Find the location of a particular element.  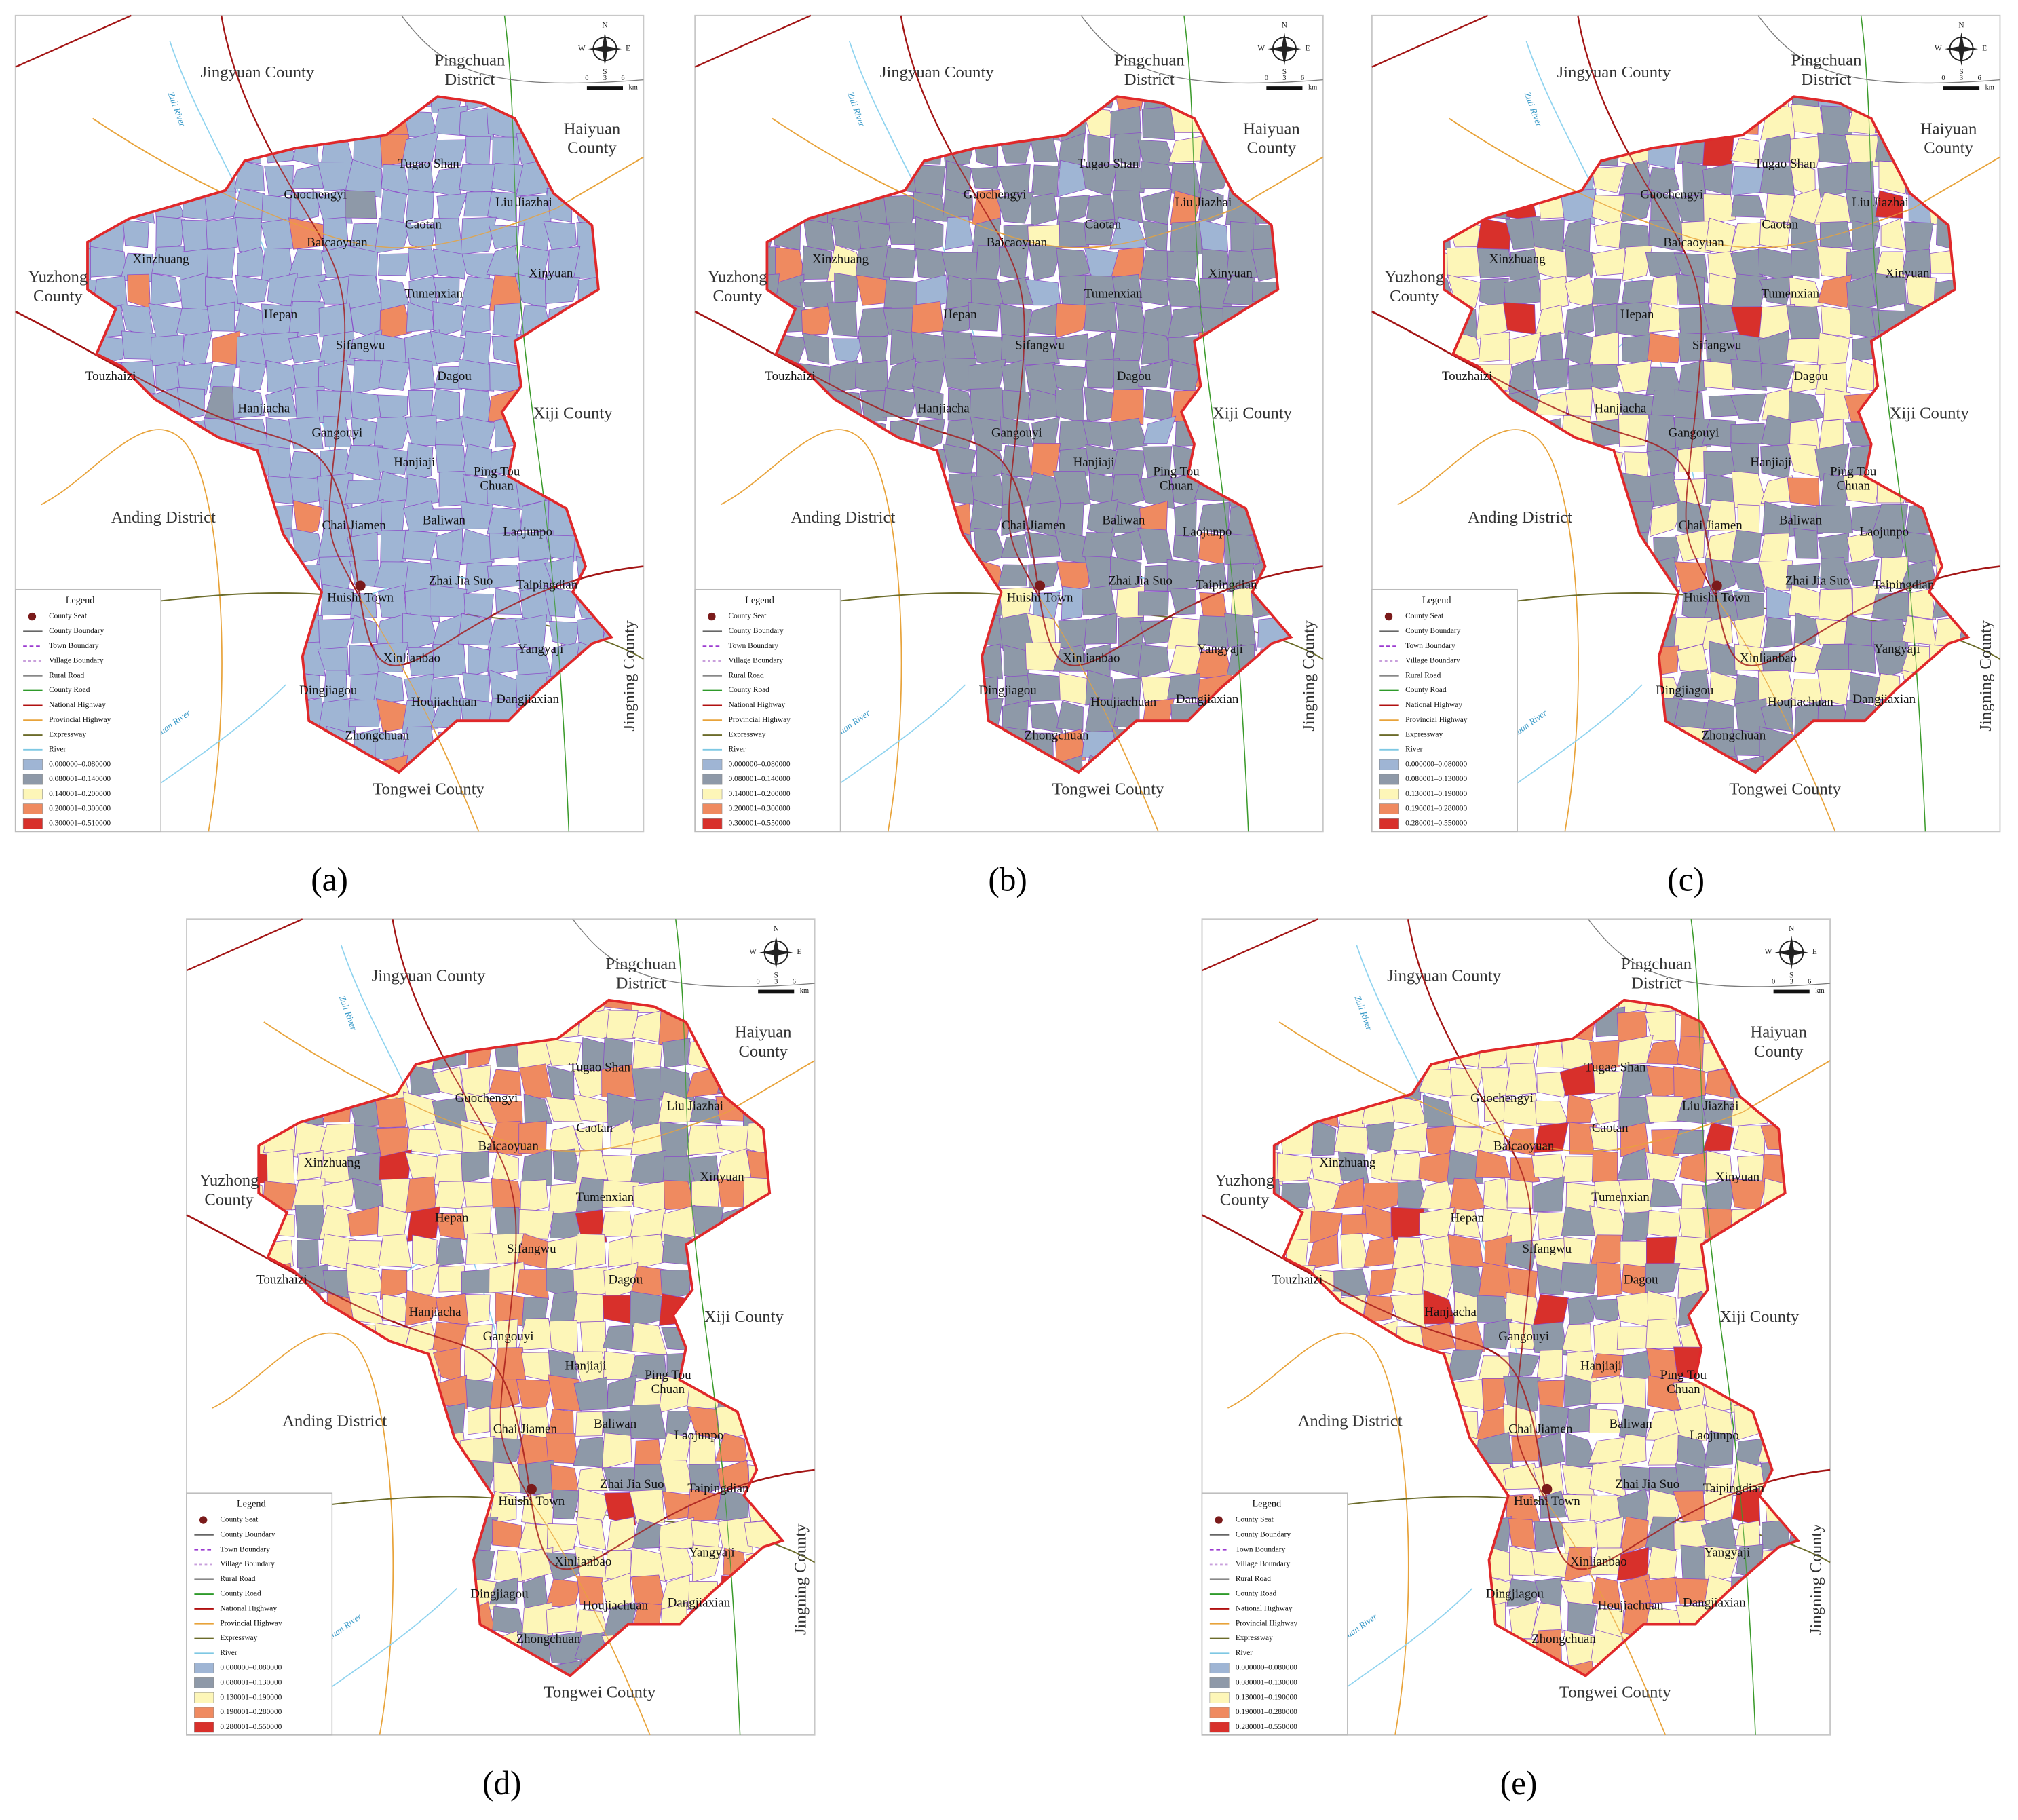

town-label: Yangyaji is located at coordinates (1220, 649).